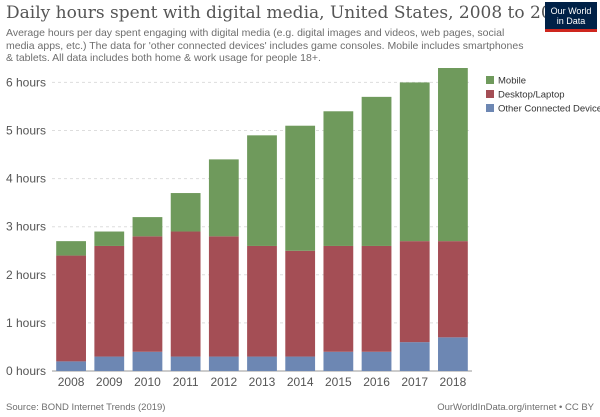  I want to click on y-tick-label: 0 hours, so click(26, 371).